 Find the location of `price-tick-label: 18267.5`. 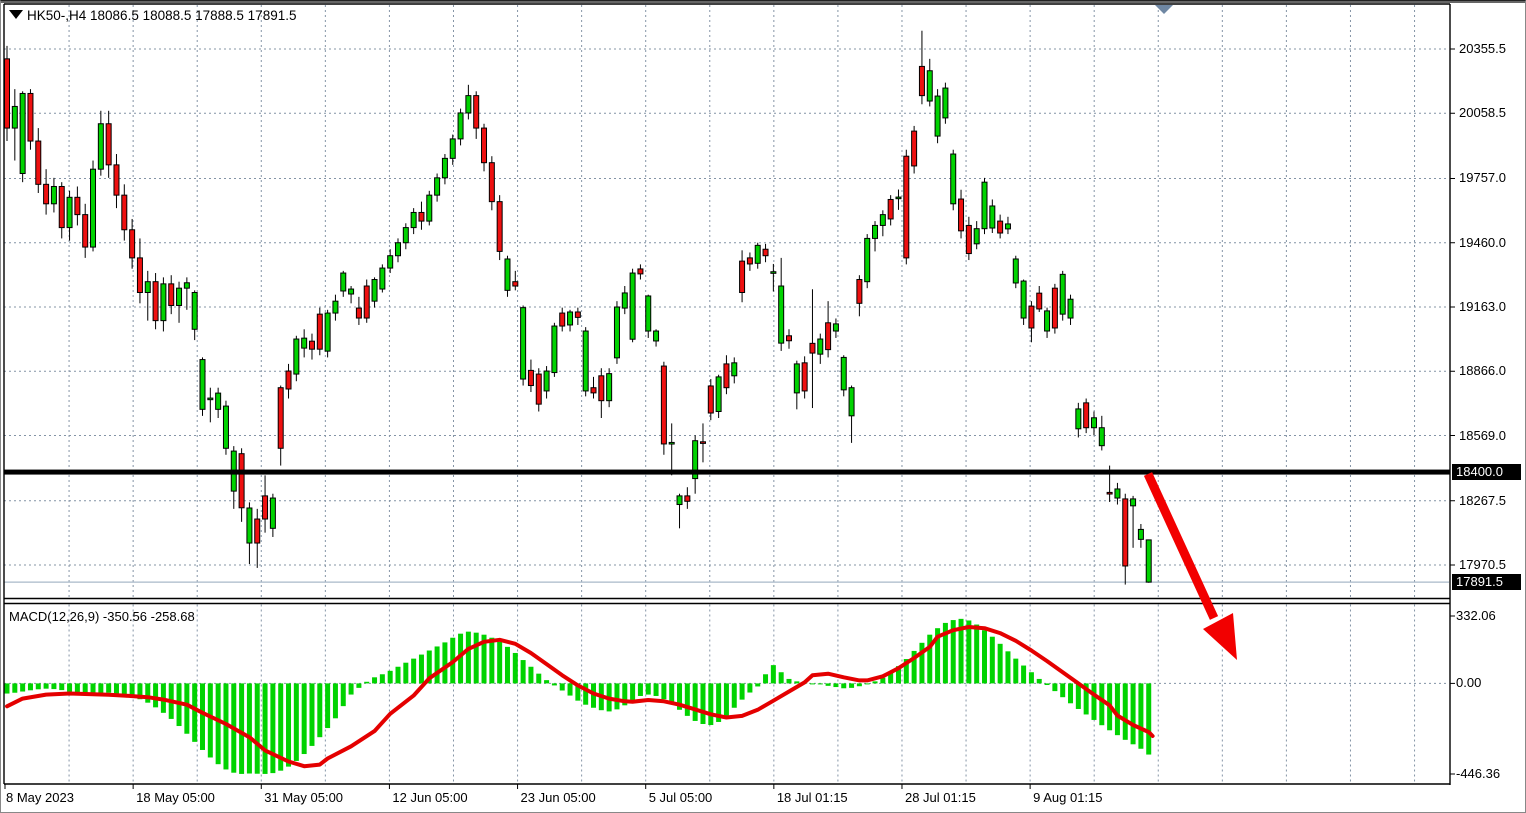

price-tick-label: 18267.5 is located at coordinates (1482, 500).